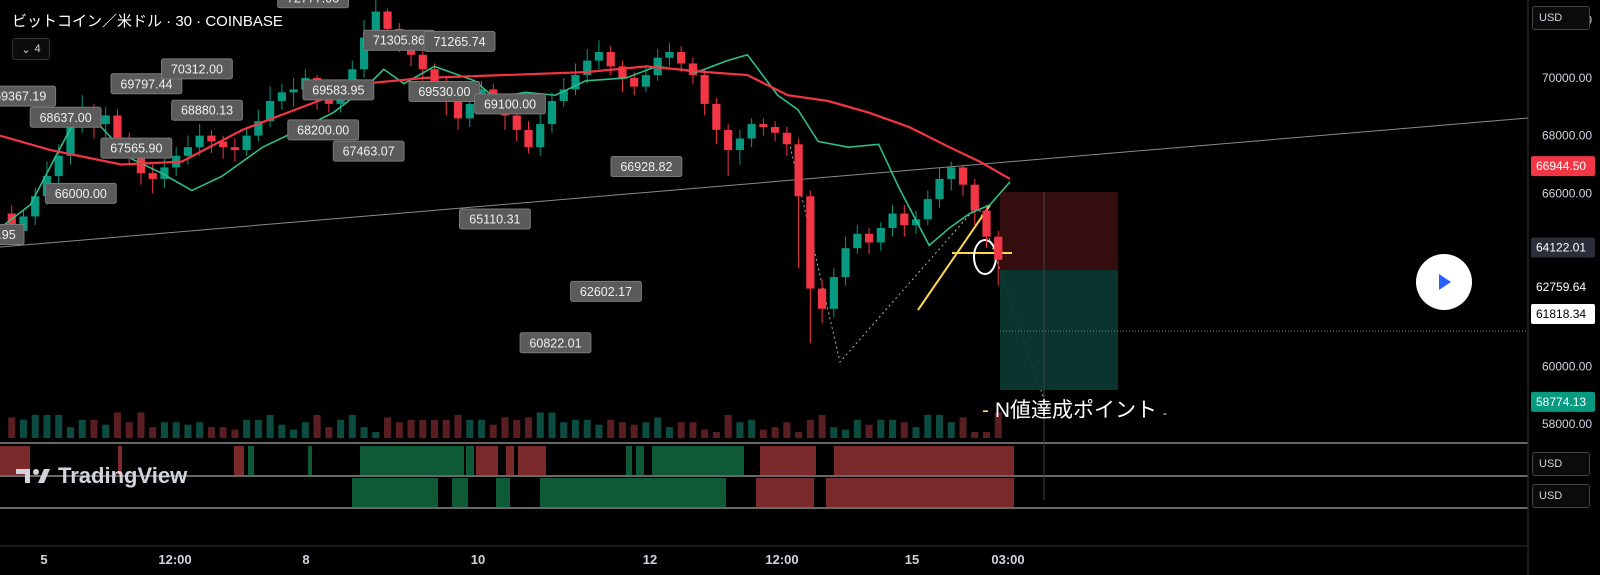 Image resolution: width=1600 pixels, height=575 pixels. What do you see at coordinates (555, 343) in the screenshot?
I see `annotation-label: 60822.01` at bounding box center [555, 343].